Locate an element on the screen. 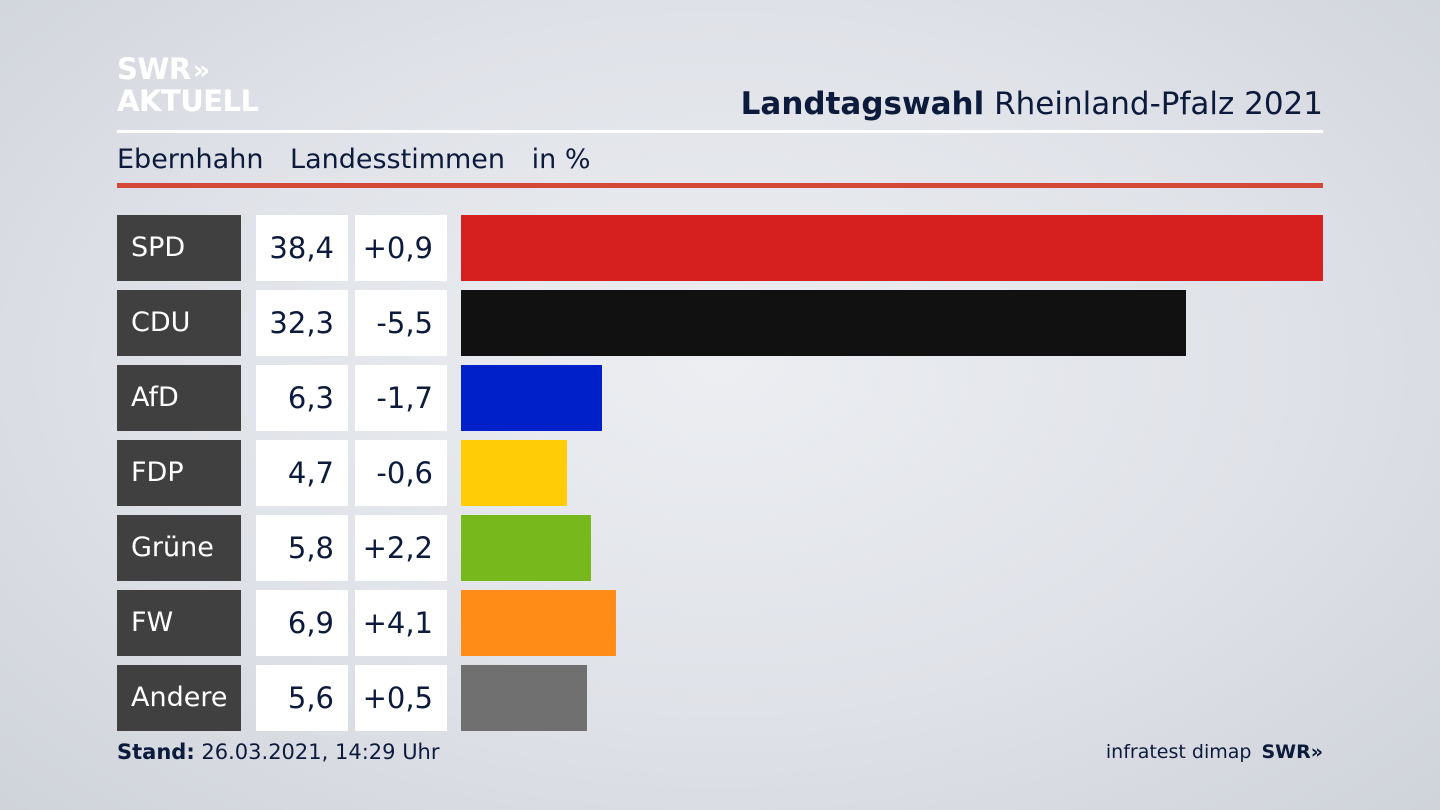 This screenshot has height=810, width=1440. bar-row: Andere 5,6 +0,5 is located at coordinates (720, 698).